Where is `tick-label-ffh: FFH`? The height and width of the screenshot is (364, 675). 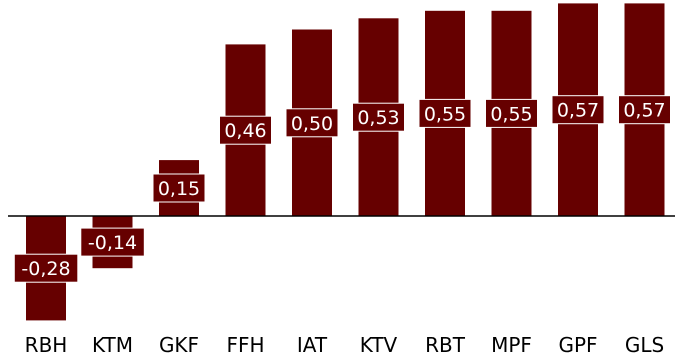
tick-label-ffh: FFH is located at coordinates (245, 345).